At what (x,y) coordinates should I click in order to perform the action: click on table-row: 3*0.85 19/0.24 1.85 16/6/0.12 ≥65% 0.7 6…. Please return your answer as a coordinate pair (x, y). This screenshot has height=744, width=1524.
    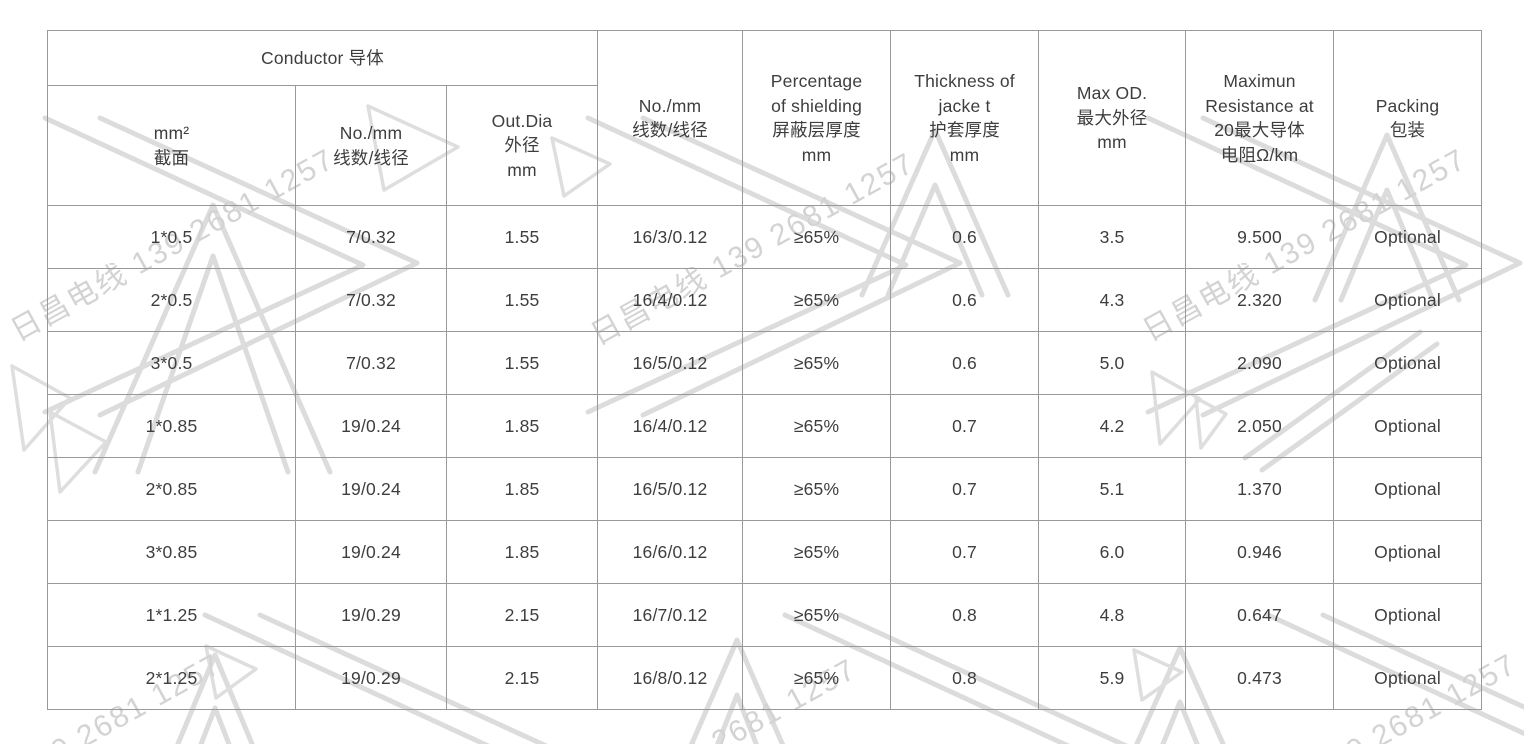
    Looking at the image, I should click on (765, 552).